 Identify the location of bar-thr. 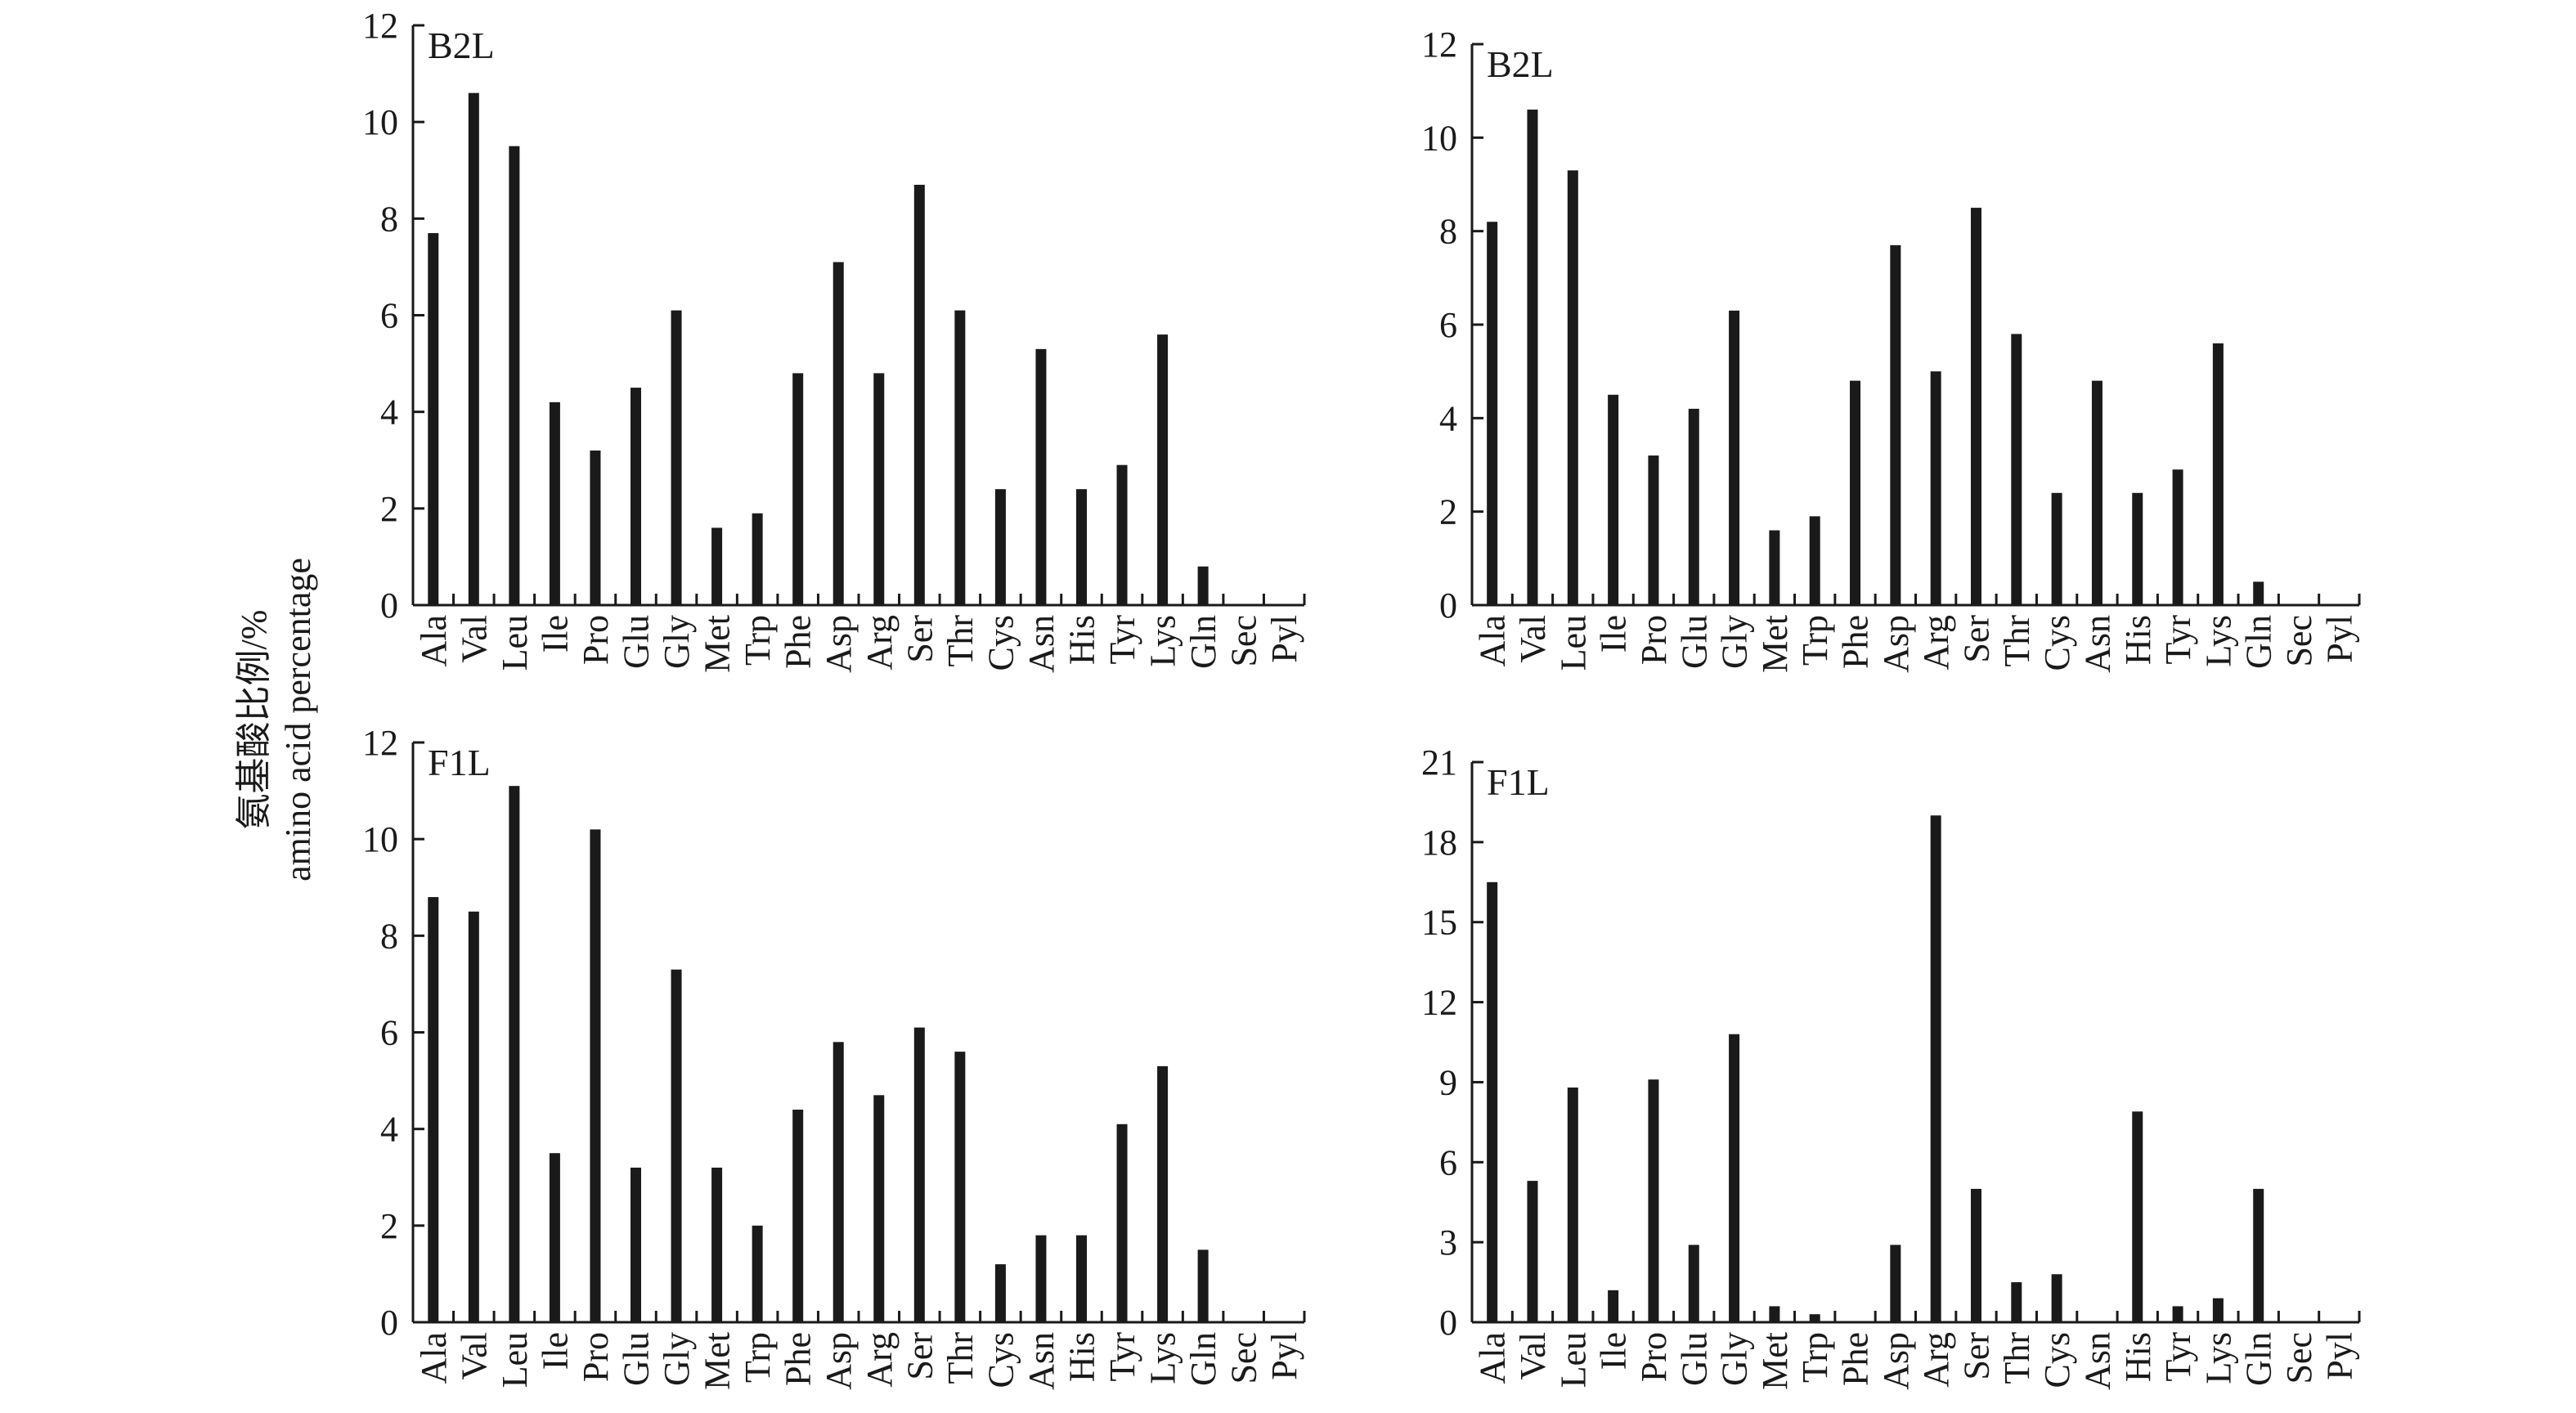
(2016, 1302).